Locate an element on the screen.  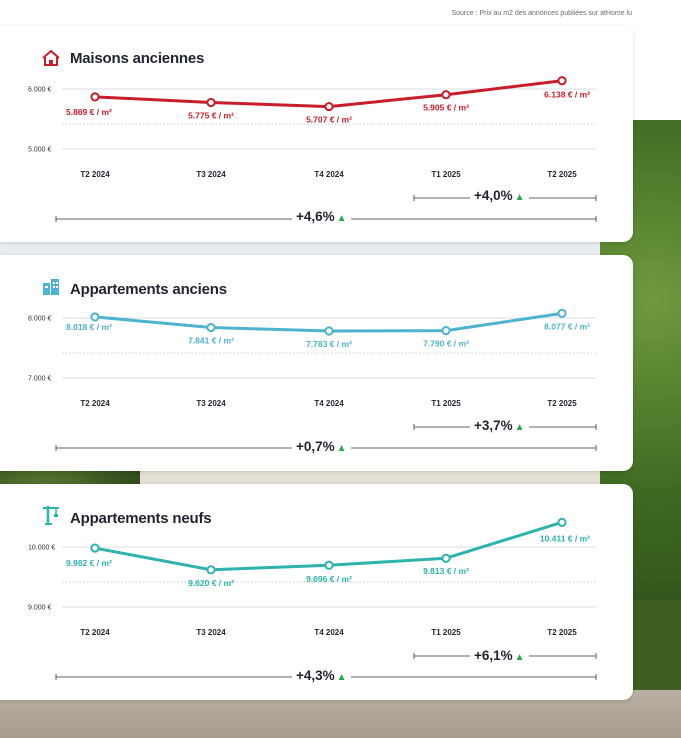
y-tick-label: 10.000 € is located at coordinates (41, 548).